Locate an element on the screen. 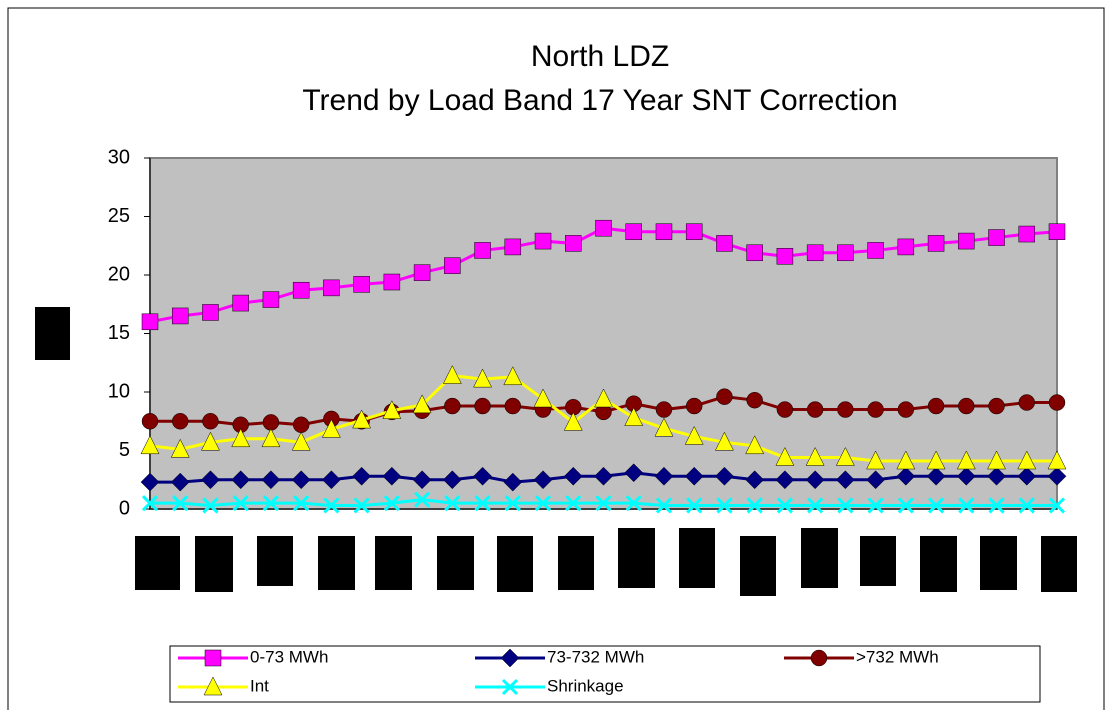 This screenshot has width=1112, height=710. y-tick-label: 5 is located at coordinates (124, 450).